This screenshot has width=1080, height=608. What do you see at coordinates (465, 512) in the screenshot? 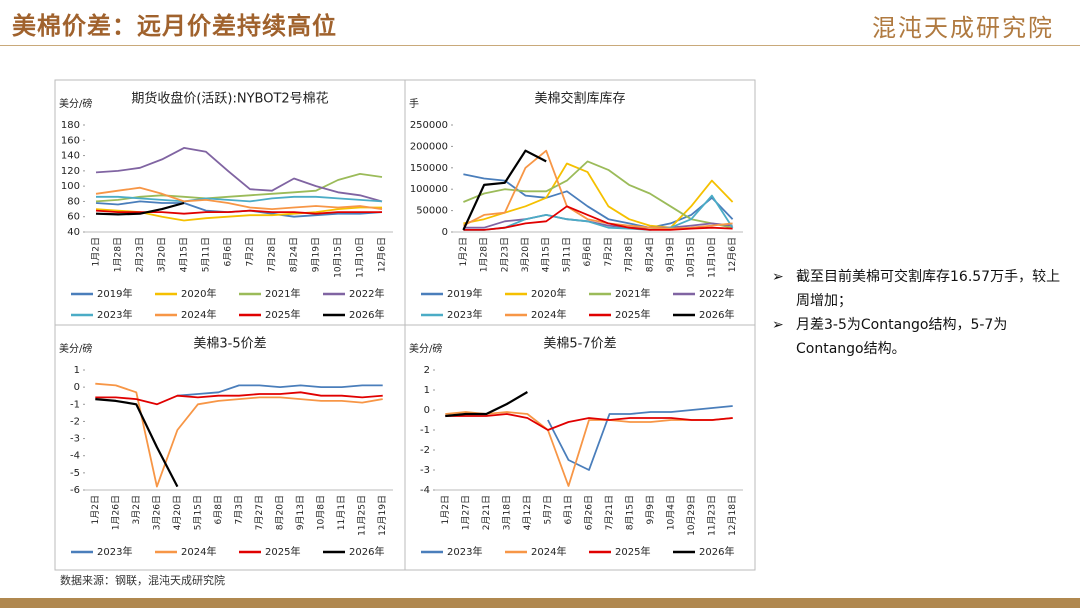
I see `x-tick-label: 1月27日` at bounding box center [465, 512].